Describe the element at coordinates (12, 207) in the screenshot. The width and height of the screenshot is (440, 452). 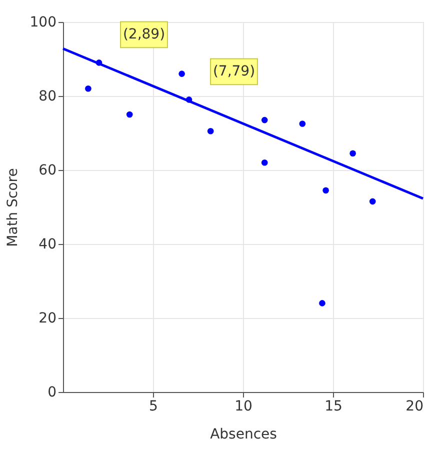
I see `y-axis-title: Math Score` at that location.